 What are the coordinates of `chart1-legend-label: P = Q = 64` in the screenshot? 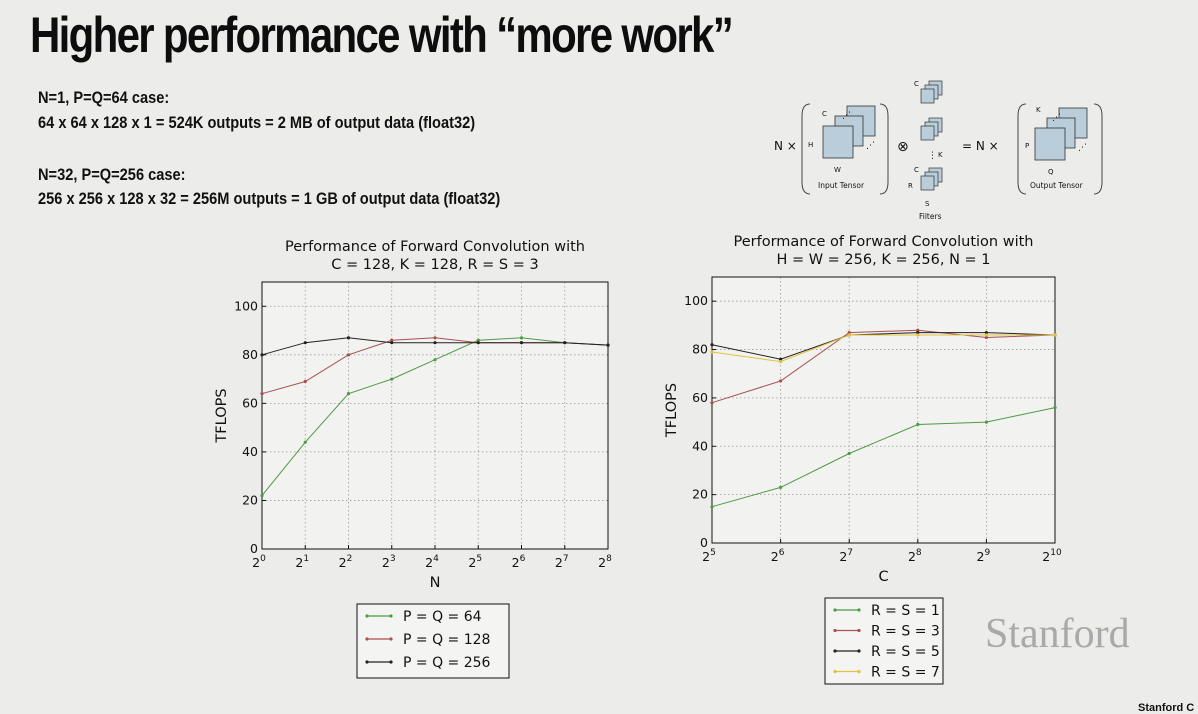 It's located at (442, 617).